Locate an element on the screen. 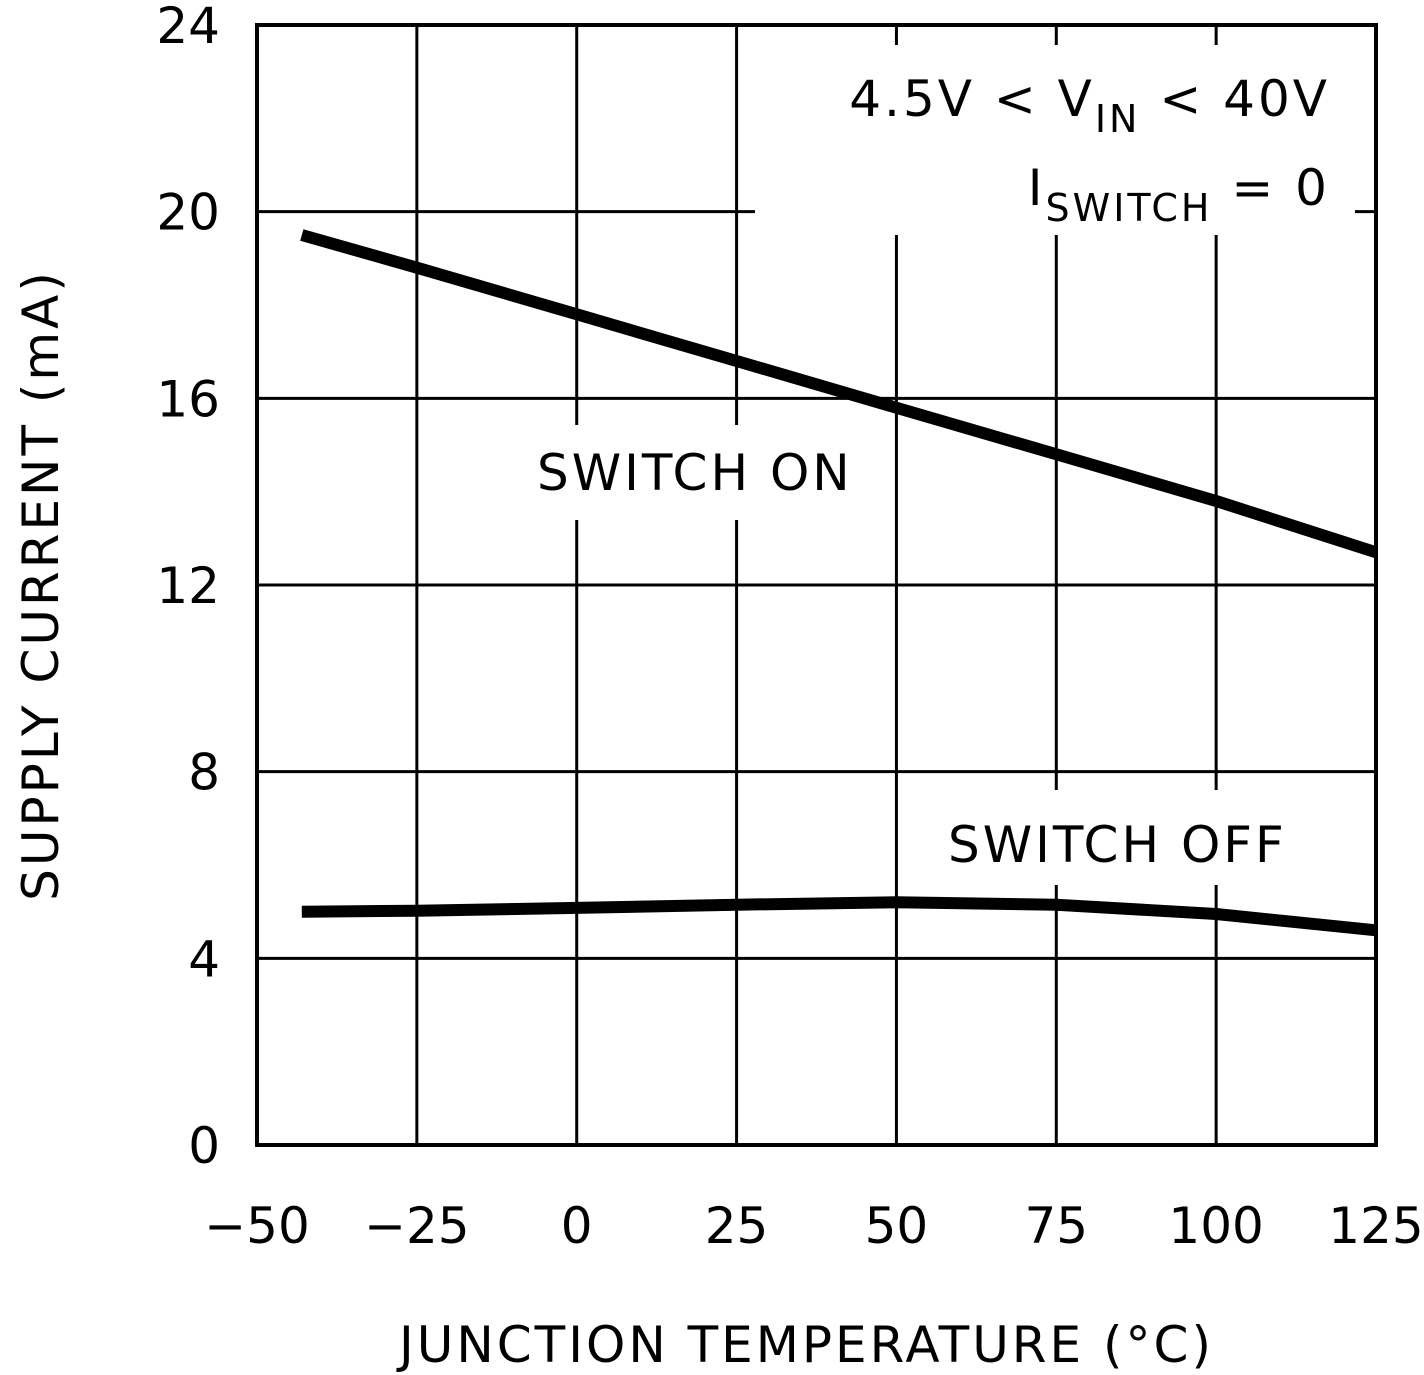  x-tick-label: 125 is located at coordinates (1375, 1226).